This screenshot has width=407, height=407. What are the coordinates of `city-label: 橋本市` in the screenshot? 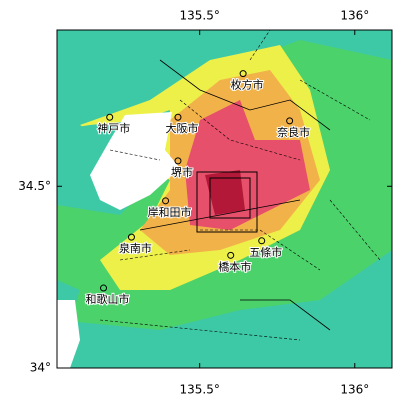 It's located at (234, 266).